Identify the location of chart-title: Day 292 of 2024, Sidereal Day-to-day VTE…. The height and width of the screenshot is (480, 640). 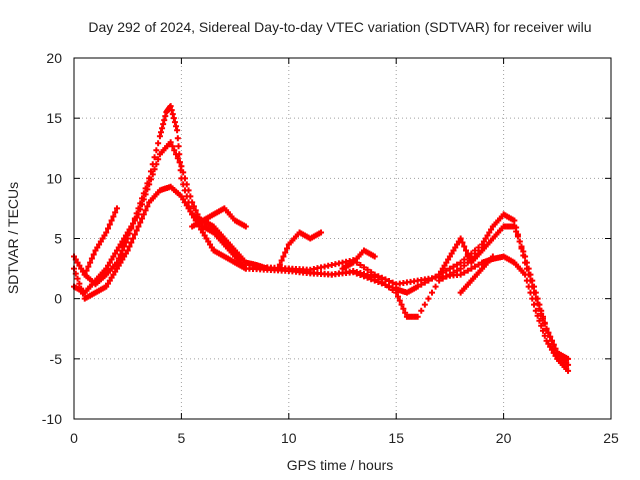
(339, 27).